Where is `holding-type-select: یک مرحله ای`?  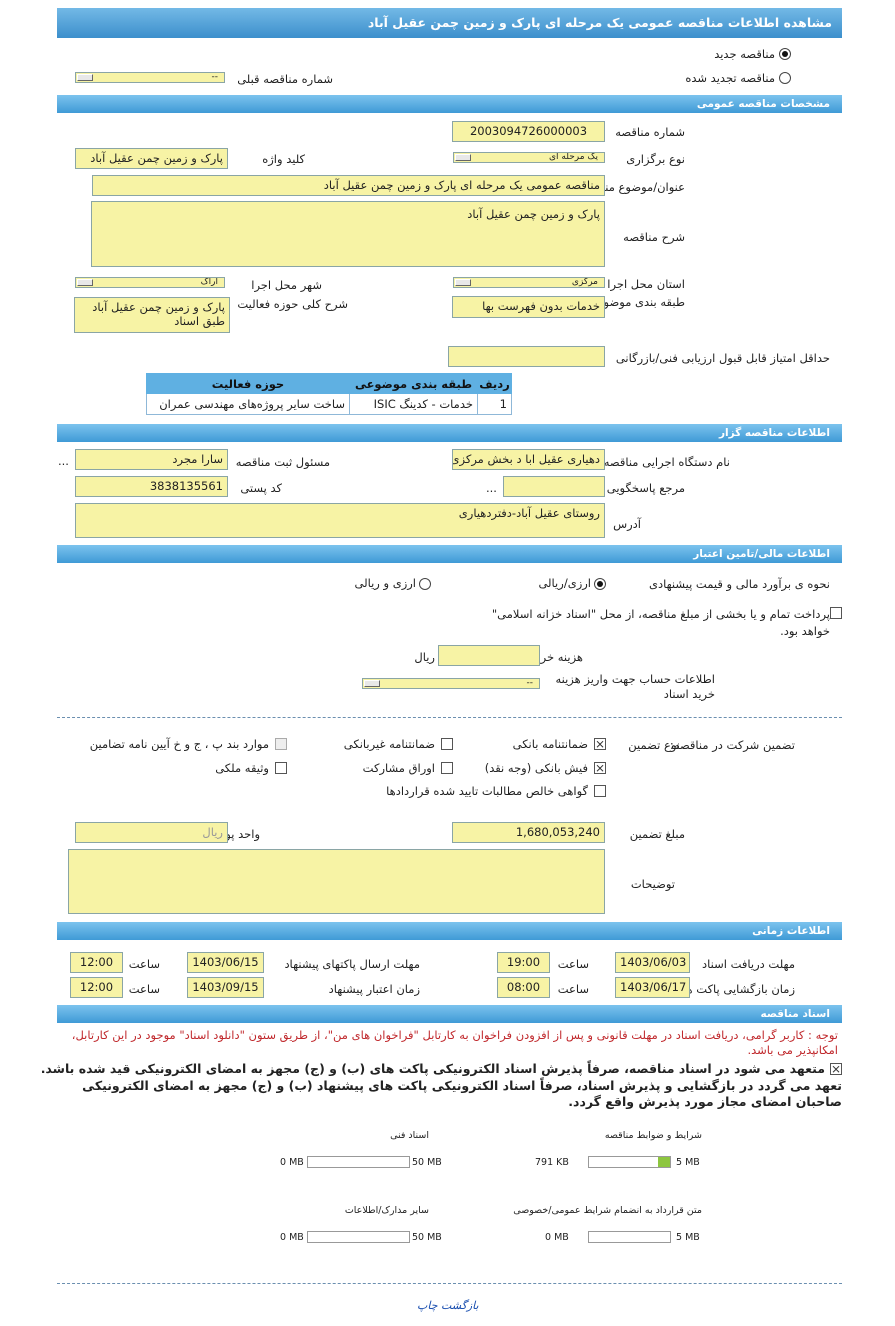
holding-type-select: یک مرحله ای is located at coordinates (529, 157).